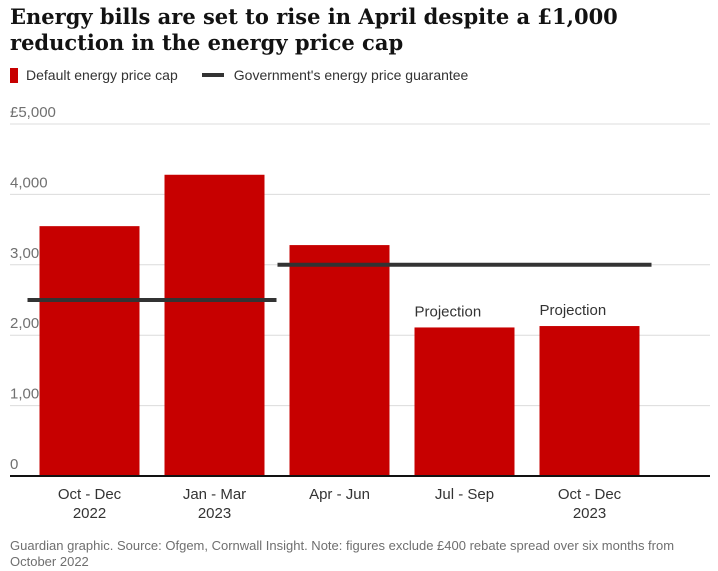  I want to click on legend-item-price-guarantee: Government's energy price guarantee, so click(335, 75).